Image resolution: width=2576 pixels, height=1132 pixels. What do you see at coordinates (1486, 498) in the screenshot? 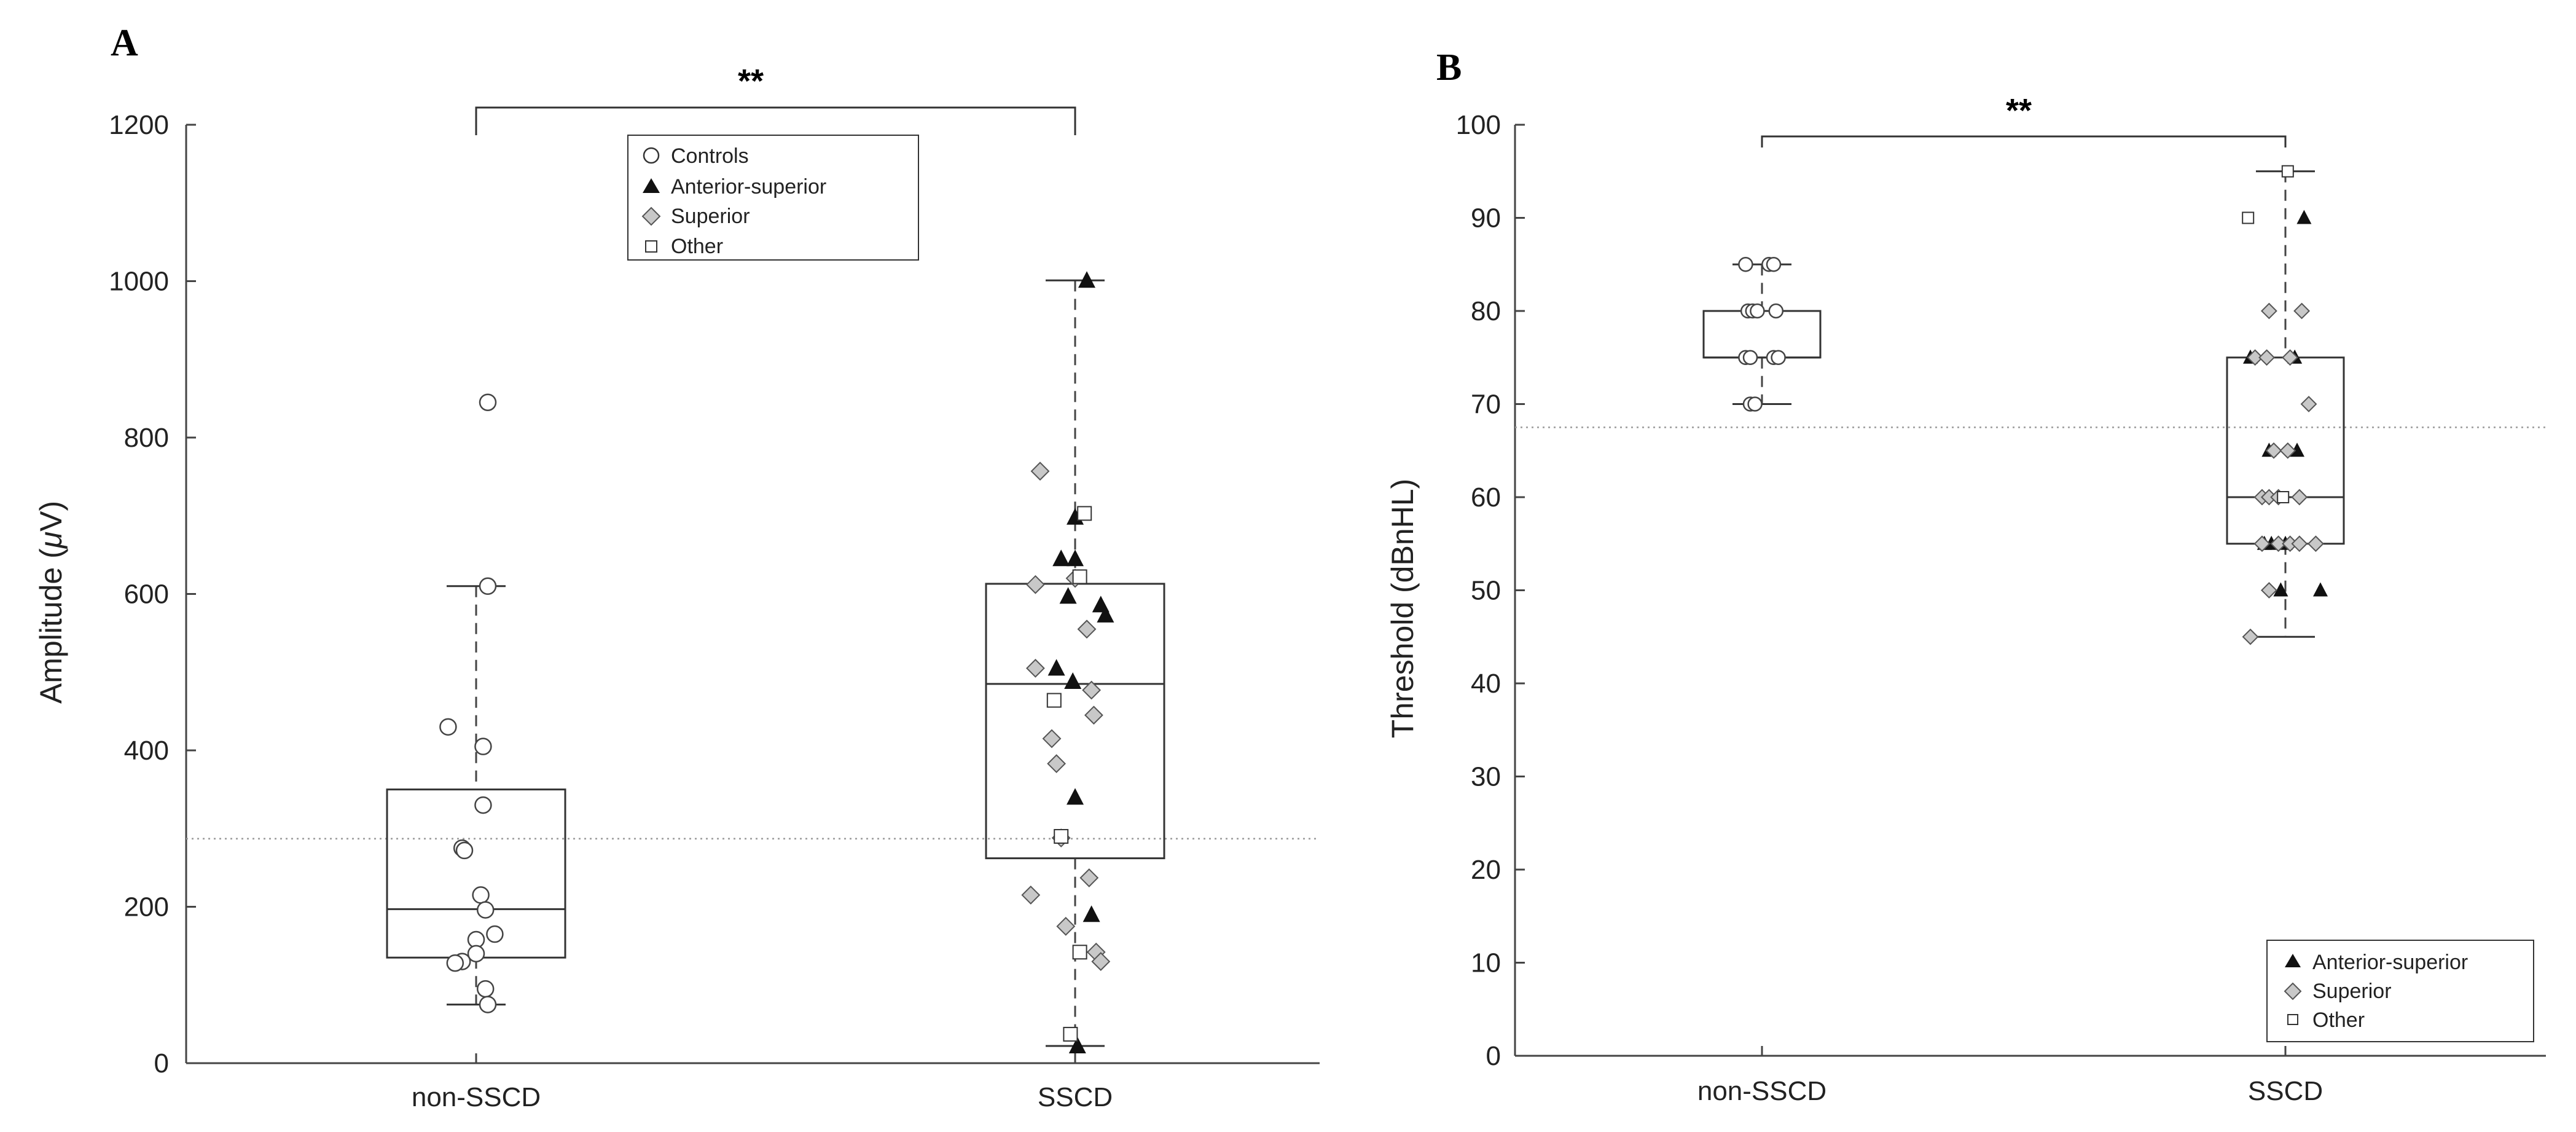
I see `panel-b-y-tick-label: 60` at bounding box center [1486, 498].